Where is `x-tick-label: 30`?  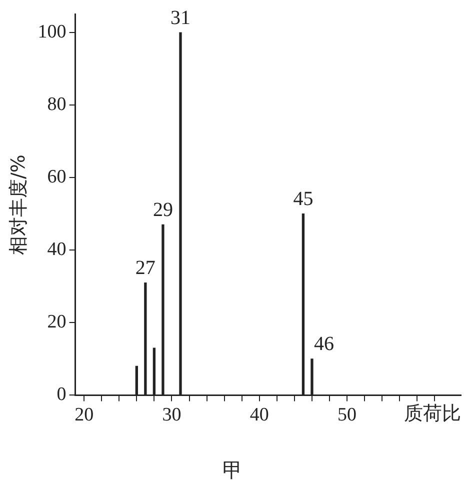
x-tick-label: 30 is located at coordinates (172, 415).